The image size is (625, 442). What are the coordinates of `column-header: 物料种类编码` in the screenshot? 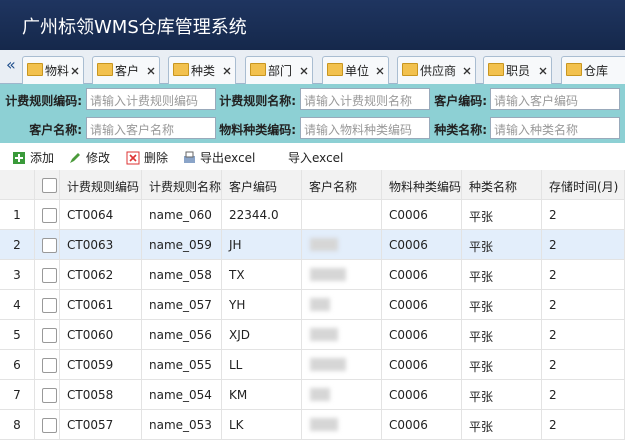 It's located at (422, 185).